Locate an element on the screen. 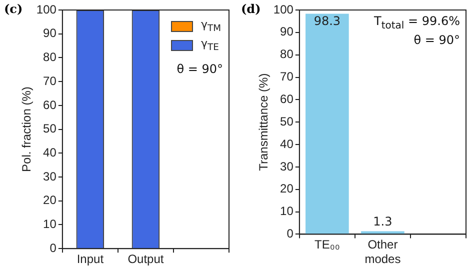 This screenshot has width=474, height=271. legend-label: γ$_{TM}$ is located at coordinates (210, 26).